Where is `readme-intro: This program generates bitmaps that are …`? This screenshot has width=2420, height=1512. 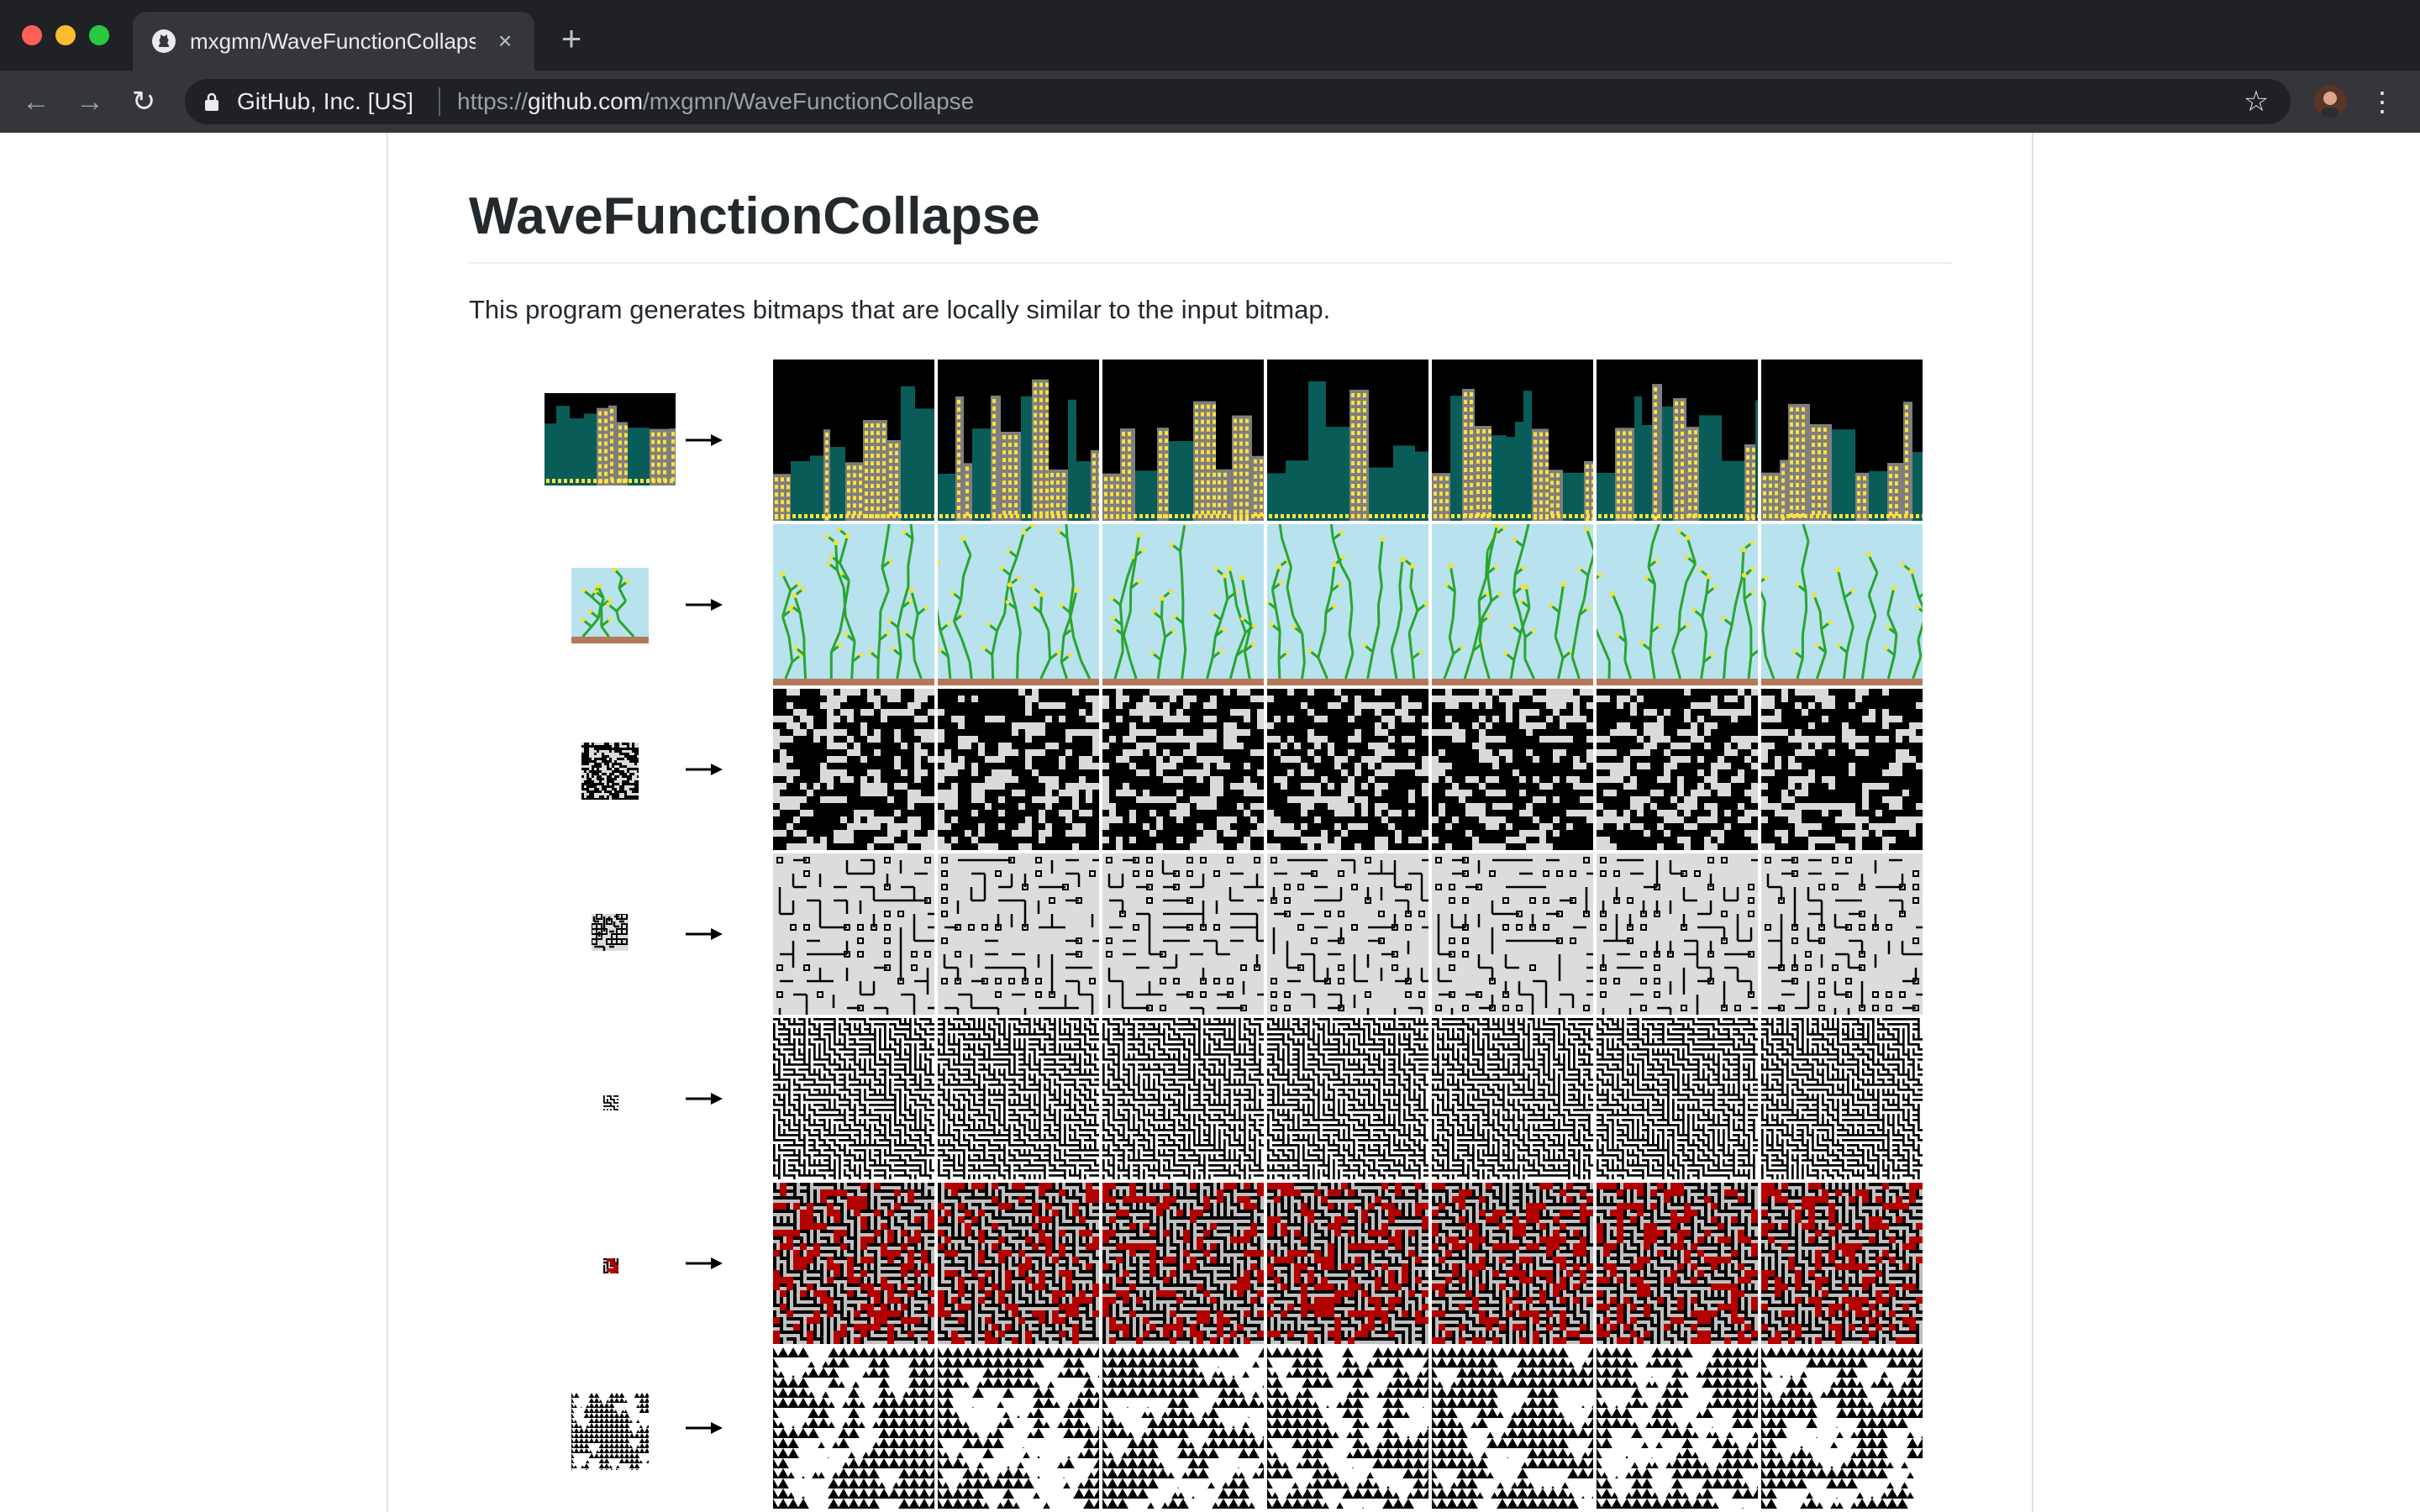 readme-intro: This program generates bitmaps that are … is located at coordinates (900, 309).